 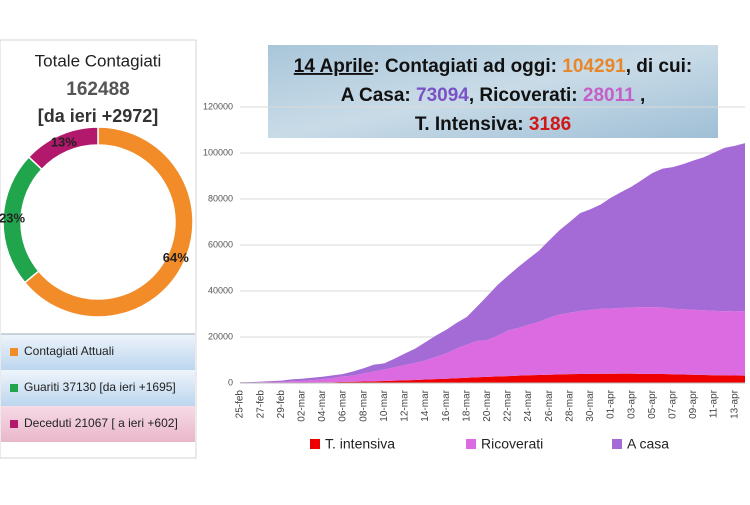 I want to click on title-segment: ,, so click(x=640, y=95).